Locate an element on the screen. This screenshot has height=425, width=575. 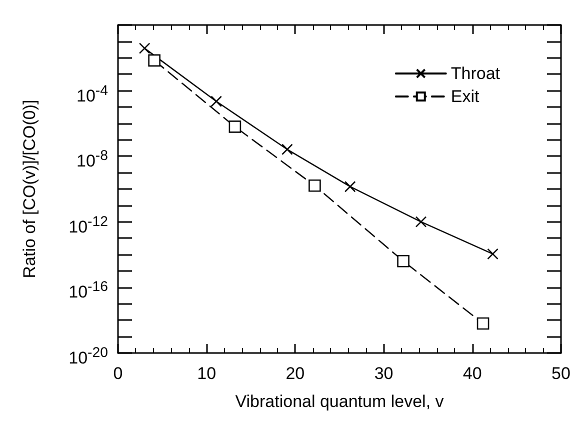
x-tick-label: 20 is located at coordinates (295, 374).